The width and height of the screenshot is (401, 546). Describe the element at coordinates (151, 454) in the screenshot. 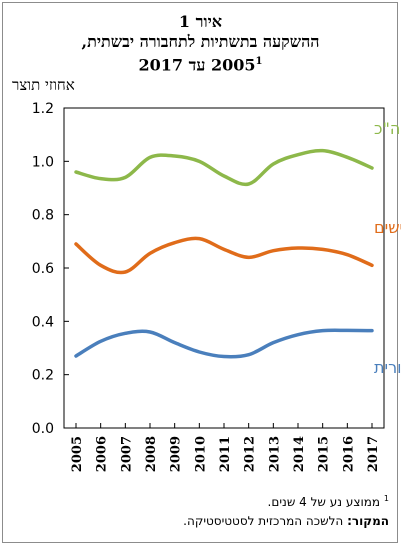

I see `x-tick-label: 2008` at that location.